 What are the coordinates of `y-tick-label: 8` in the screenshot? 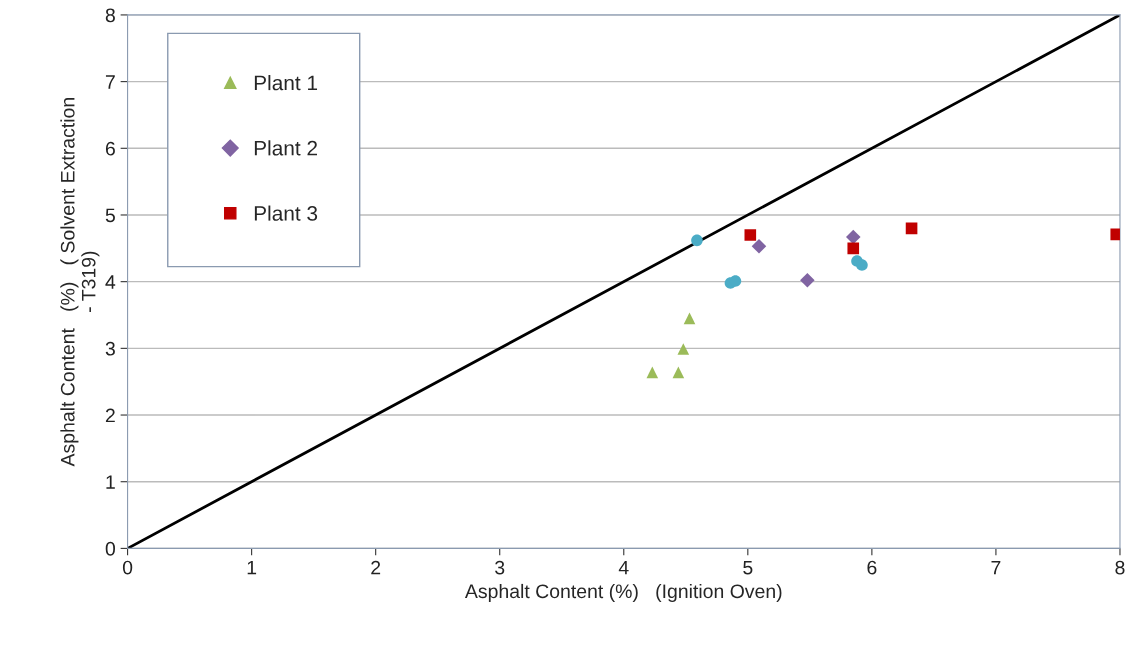 It's located at (110, 15).